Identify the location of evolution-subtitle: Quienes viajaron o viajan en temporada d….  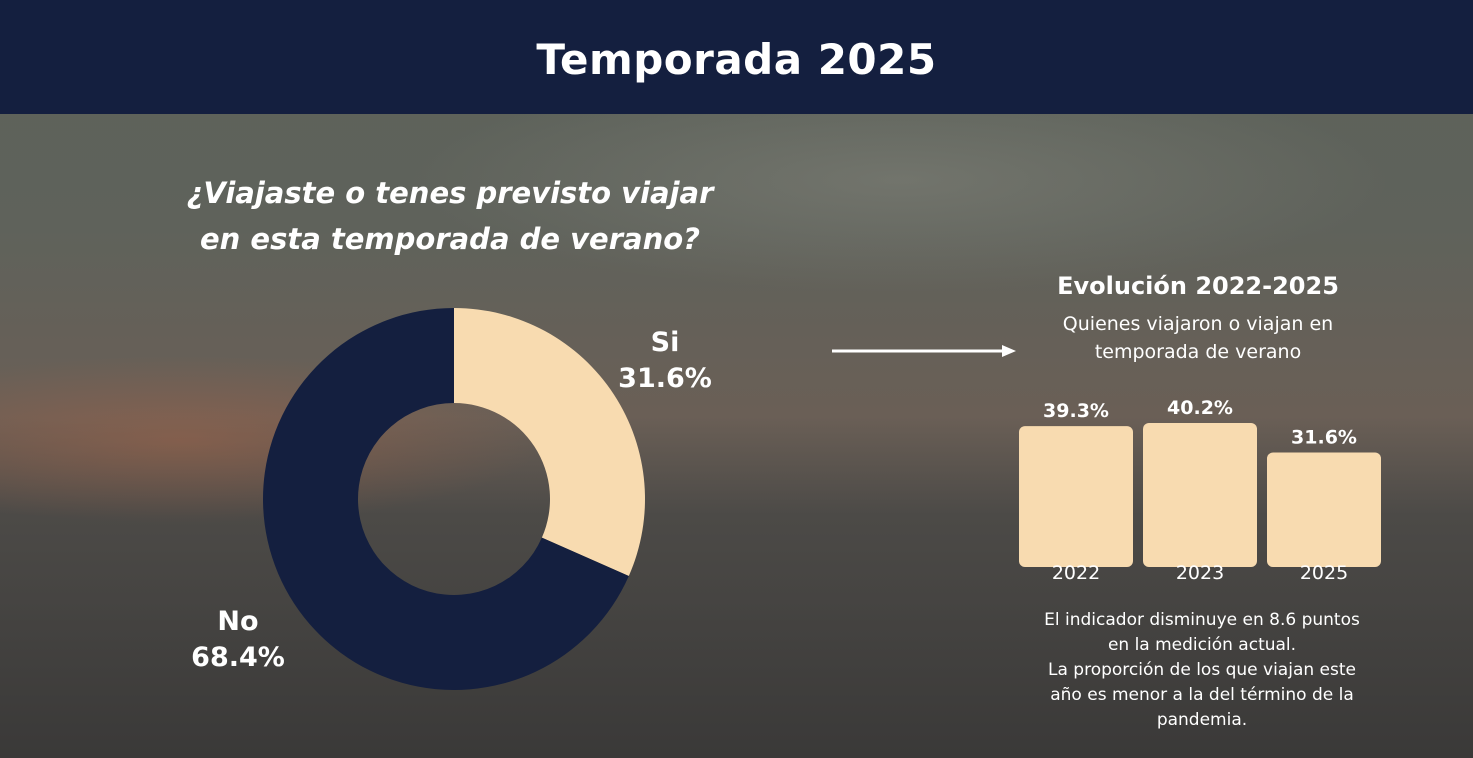
(1198, 338).